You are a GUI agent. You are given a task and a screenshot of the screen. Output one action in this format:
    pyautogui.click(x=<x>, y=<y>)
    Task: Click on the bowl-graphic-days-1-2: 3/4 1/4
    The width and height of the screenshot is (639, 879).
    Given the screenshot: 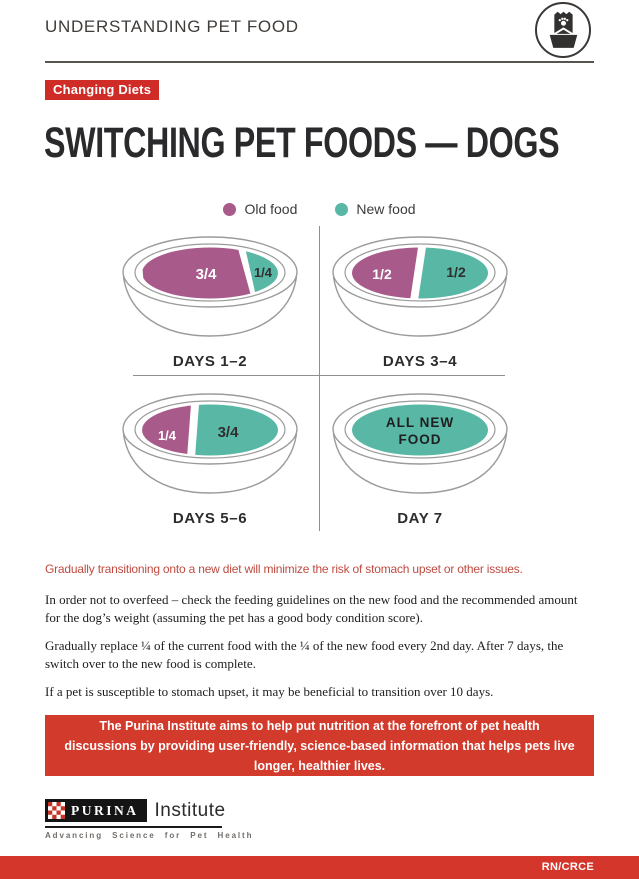 What is the action you would take?
    pyautogui.click(x=210, y=286)
    